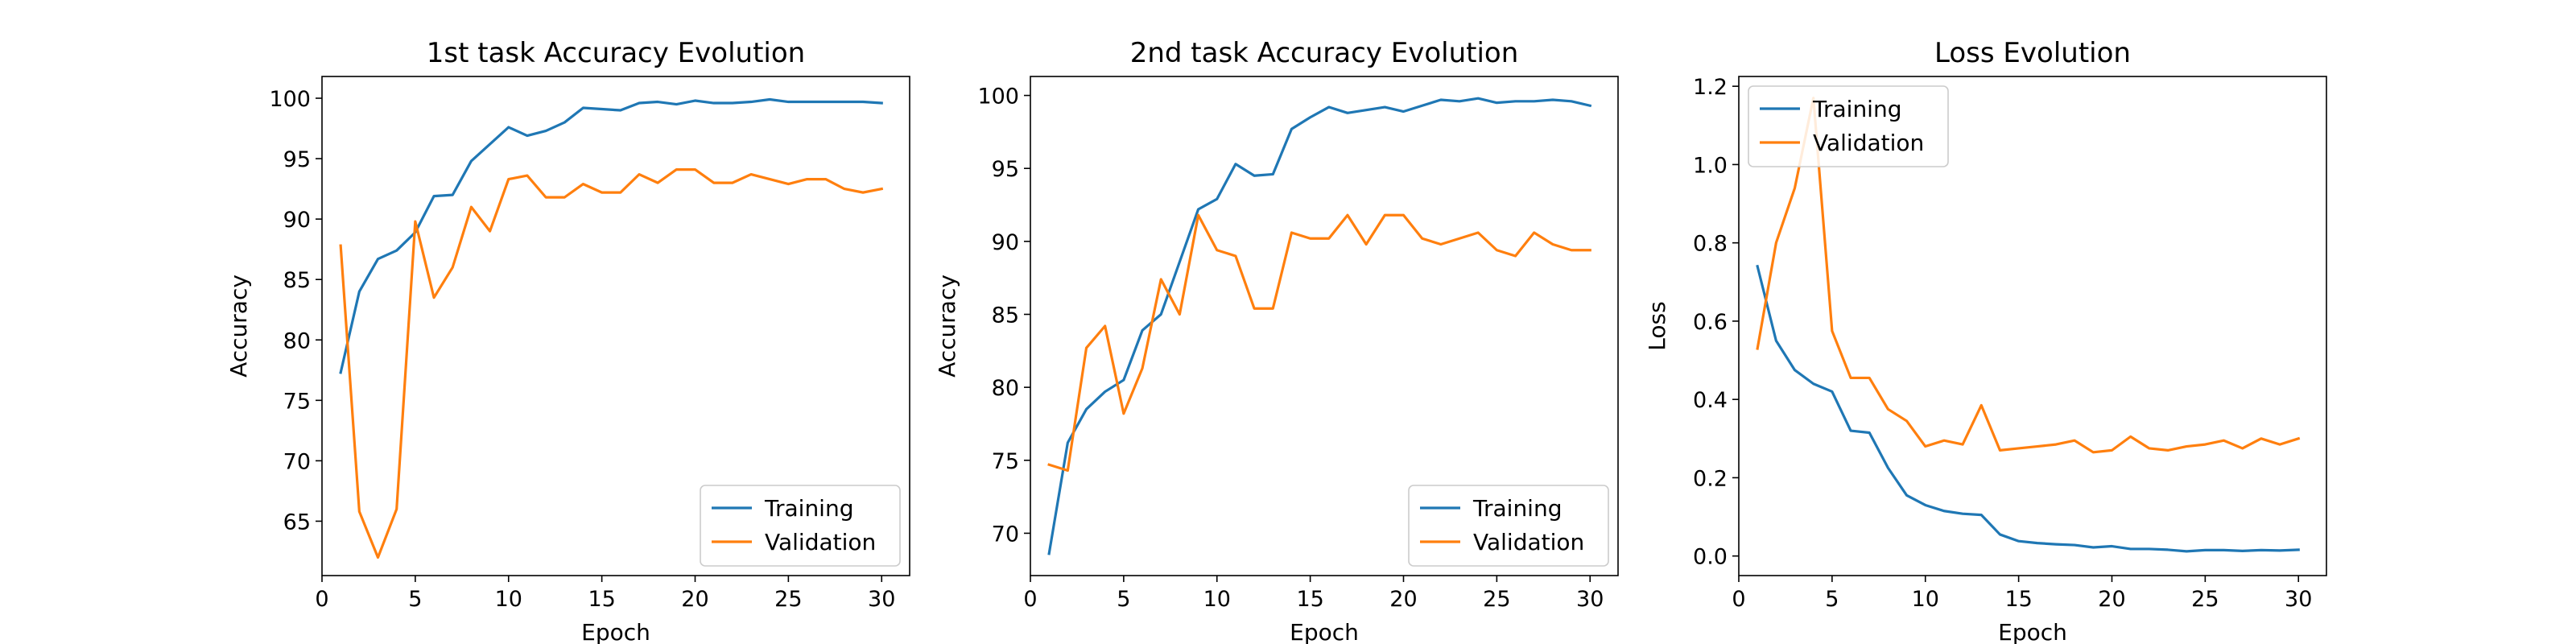 The height and width of the screenshot is (644, 2576). I want to click on y-tick-label: 65, so click(297, 522).